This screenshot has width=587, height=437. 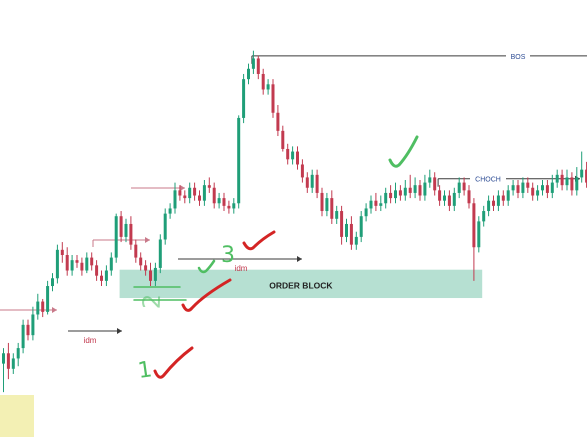 I want to click on swing-high-arrowhead, so click(x=147, y=240).